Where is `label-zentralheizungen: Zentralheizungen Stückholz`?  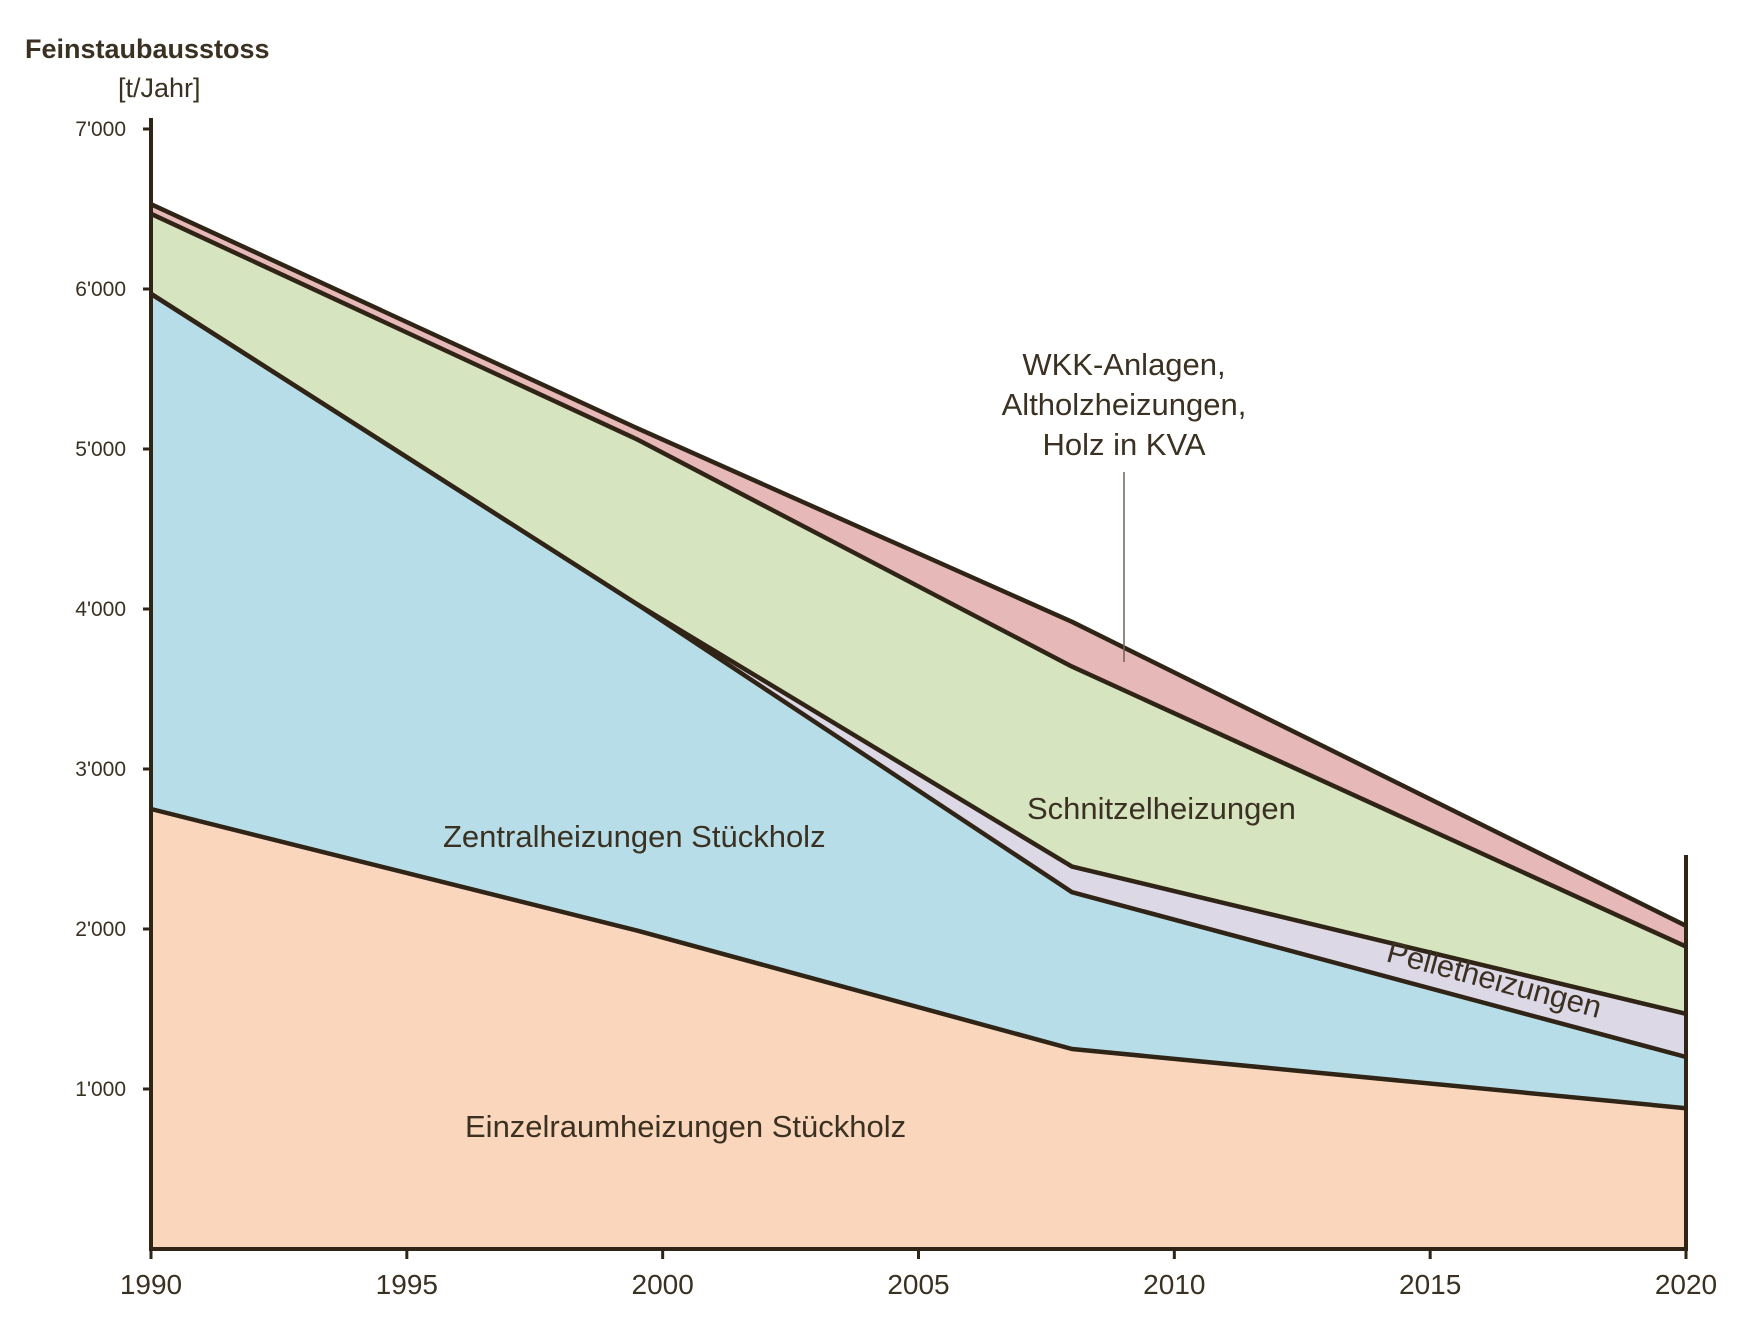
label-zentralheizungen: Zentralheizungen Stückholz is located at coordinates (634, 836).